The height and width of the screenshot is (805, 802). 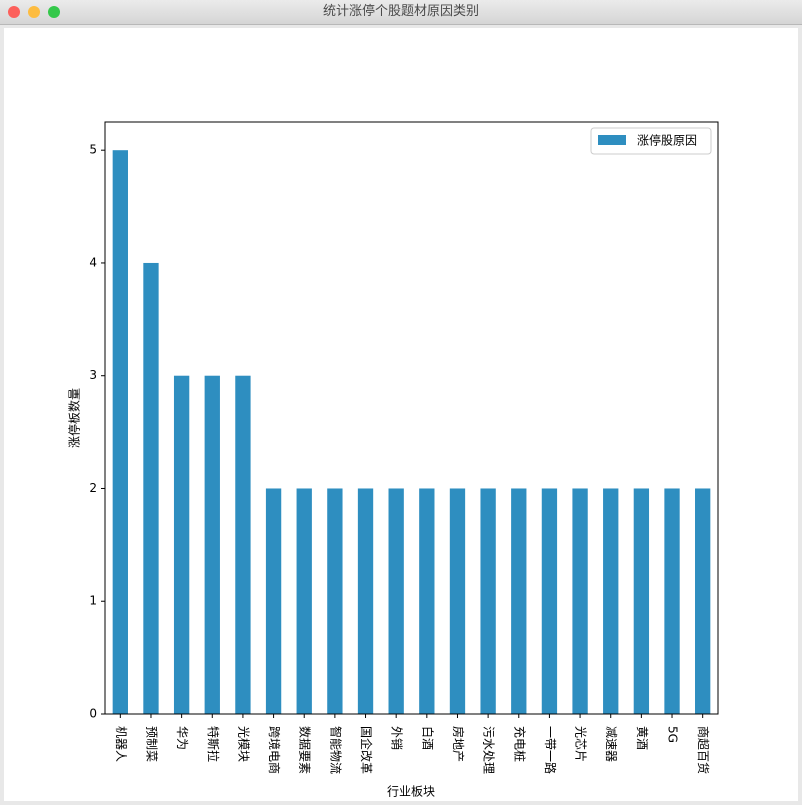 I want to click on x-tick-label: 白酒, so click(x=427, y=738).